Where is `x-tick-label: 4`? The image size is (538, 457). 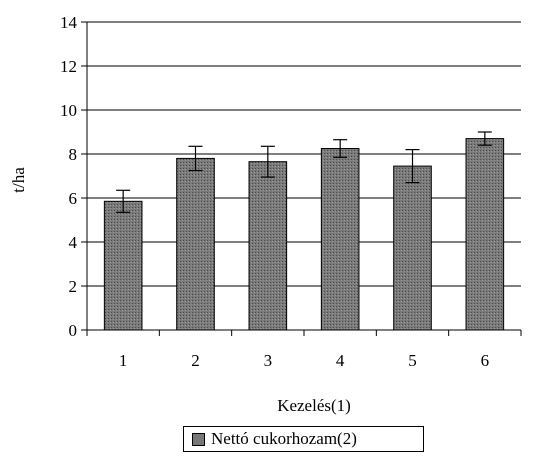
x-tick-label: 4 is located at coordinates (340, 360).